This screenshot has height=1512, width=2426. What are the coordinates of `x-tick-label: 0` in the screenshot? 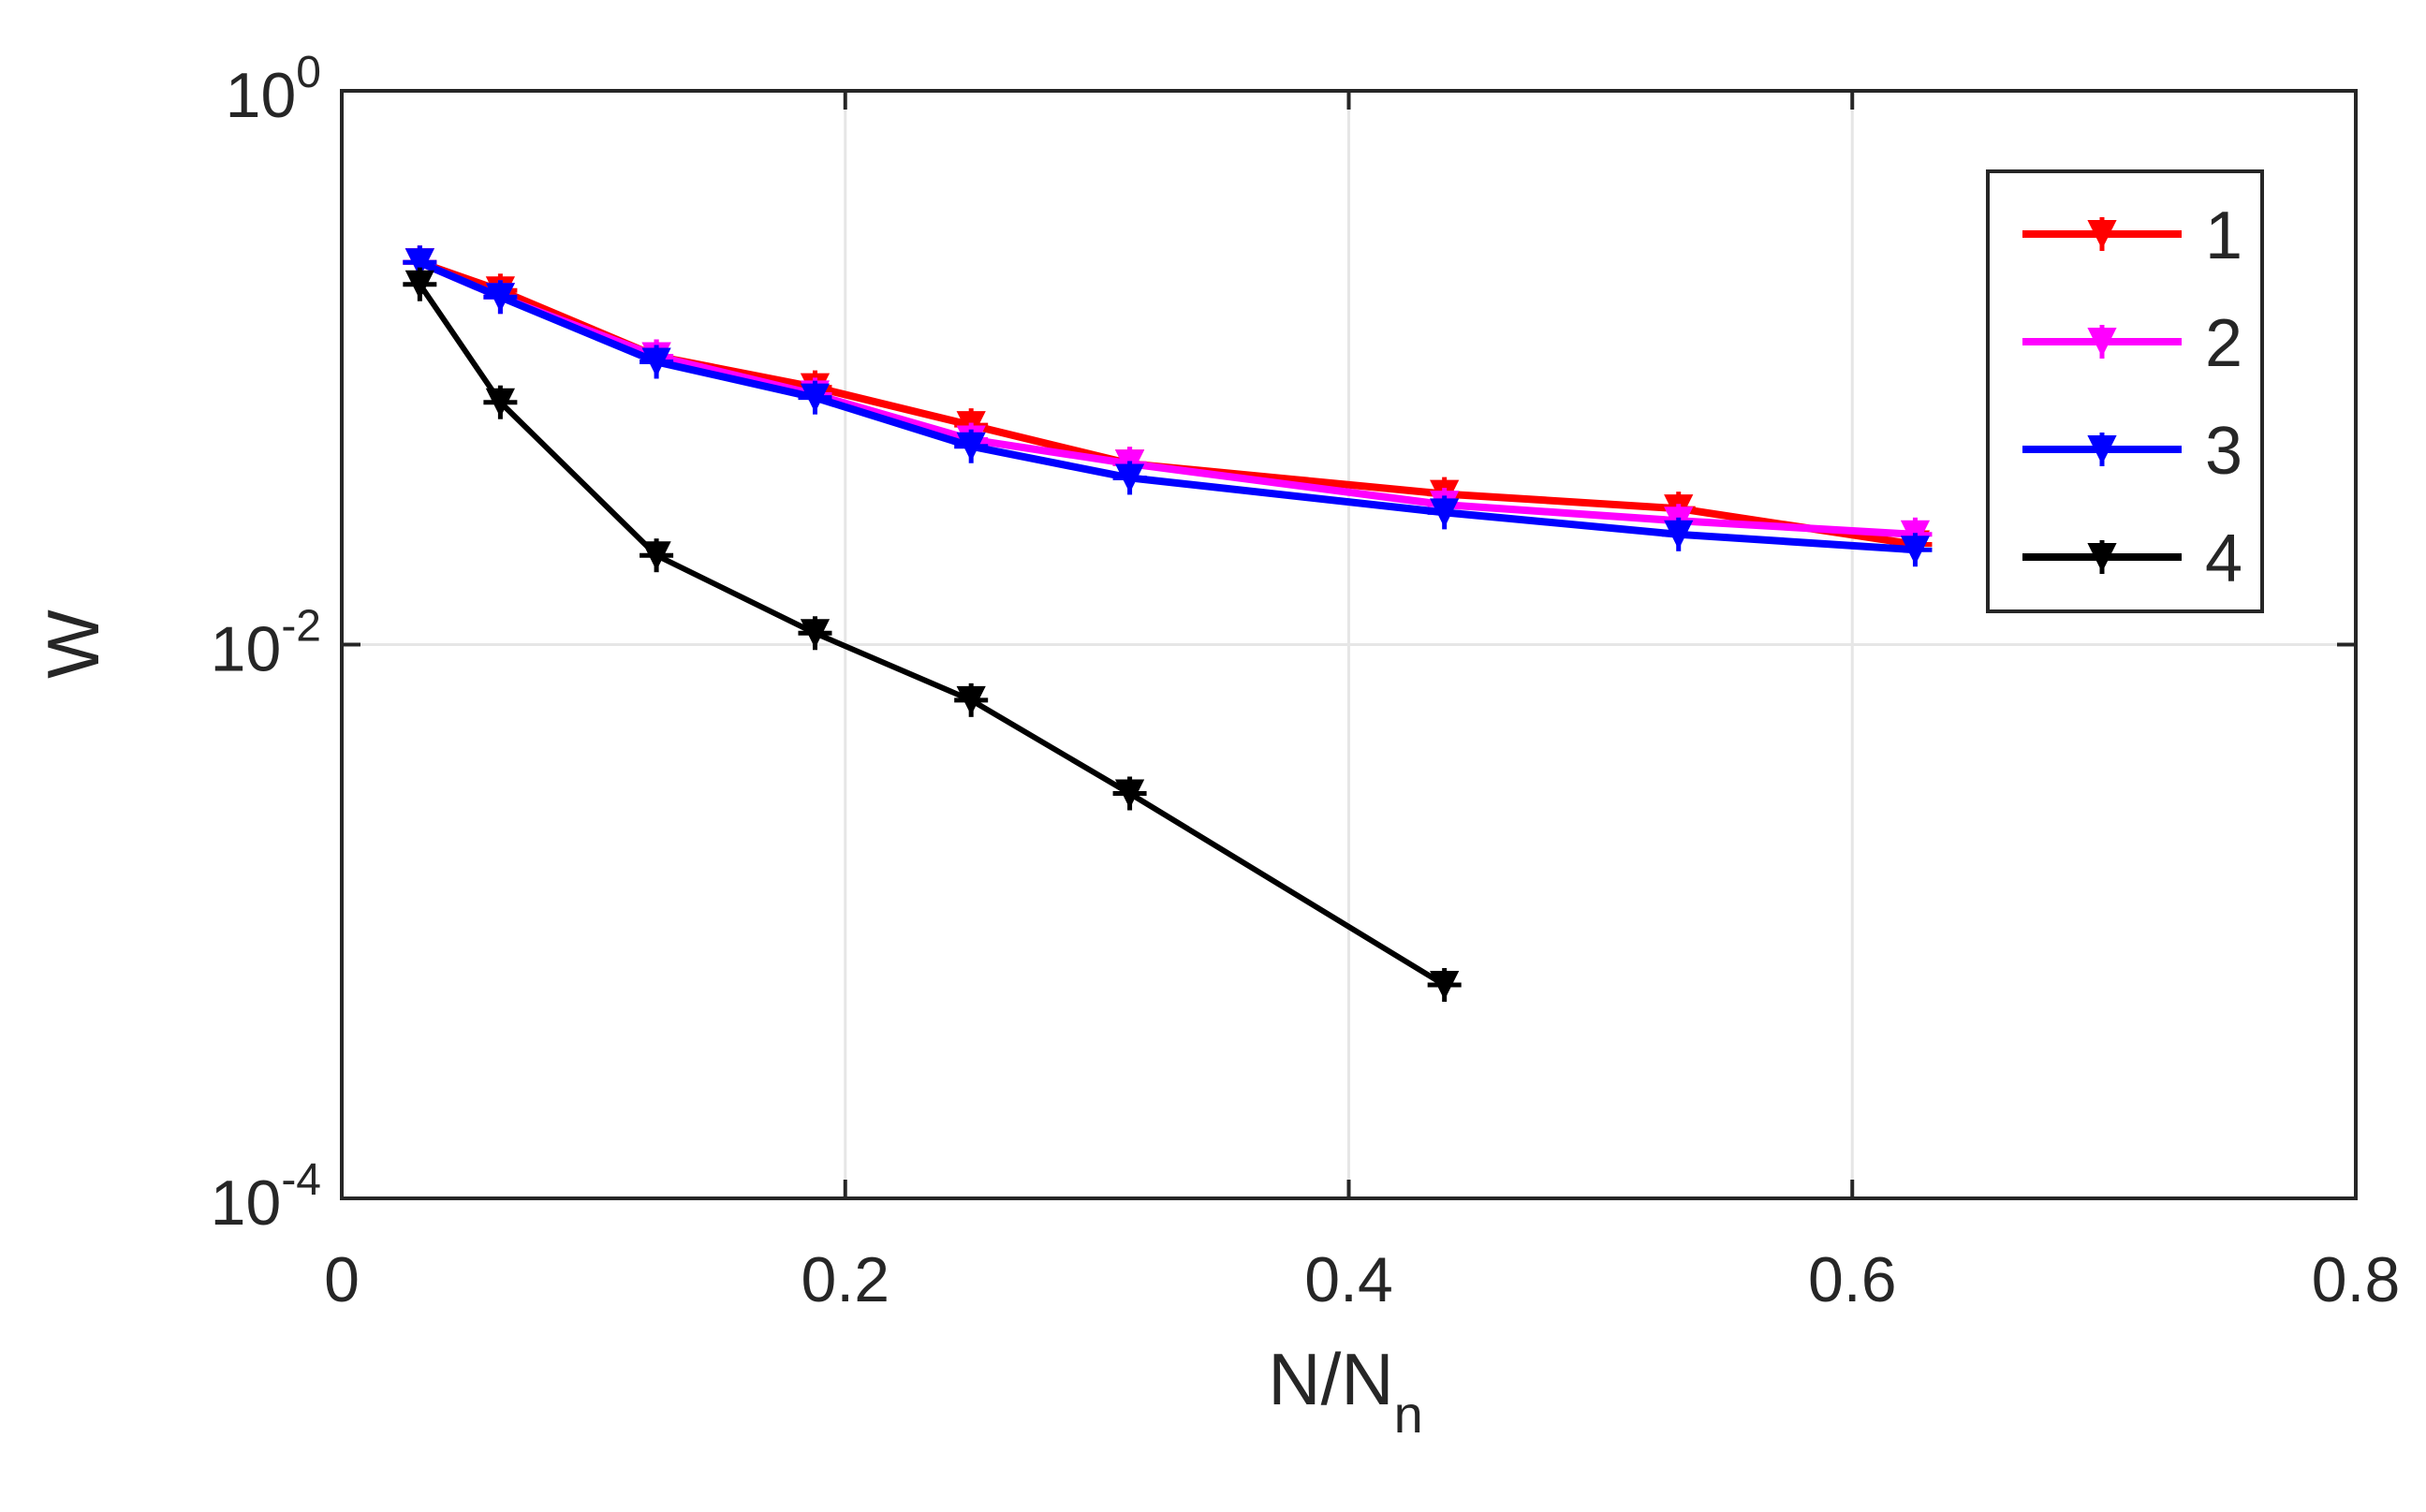 It's located at (342, 1279).